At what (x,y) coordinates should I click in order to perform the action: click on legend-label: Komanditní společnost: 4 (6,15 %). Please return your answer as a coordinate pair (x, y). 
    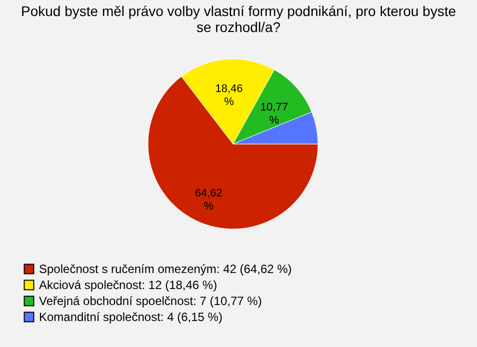
    Looking at the image, I should click on (130, 317).